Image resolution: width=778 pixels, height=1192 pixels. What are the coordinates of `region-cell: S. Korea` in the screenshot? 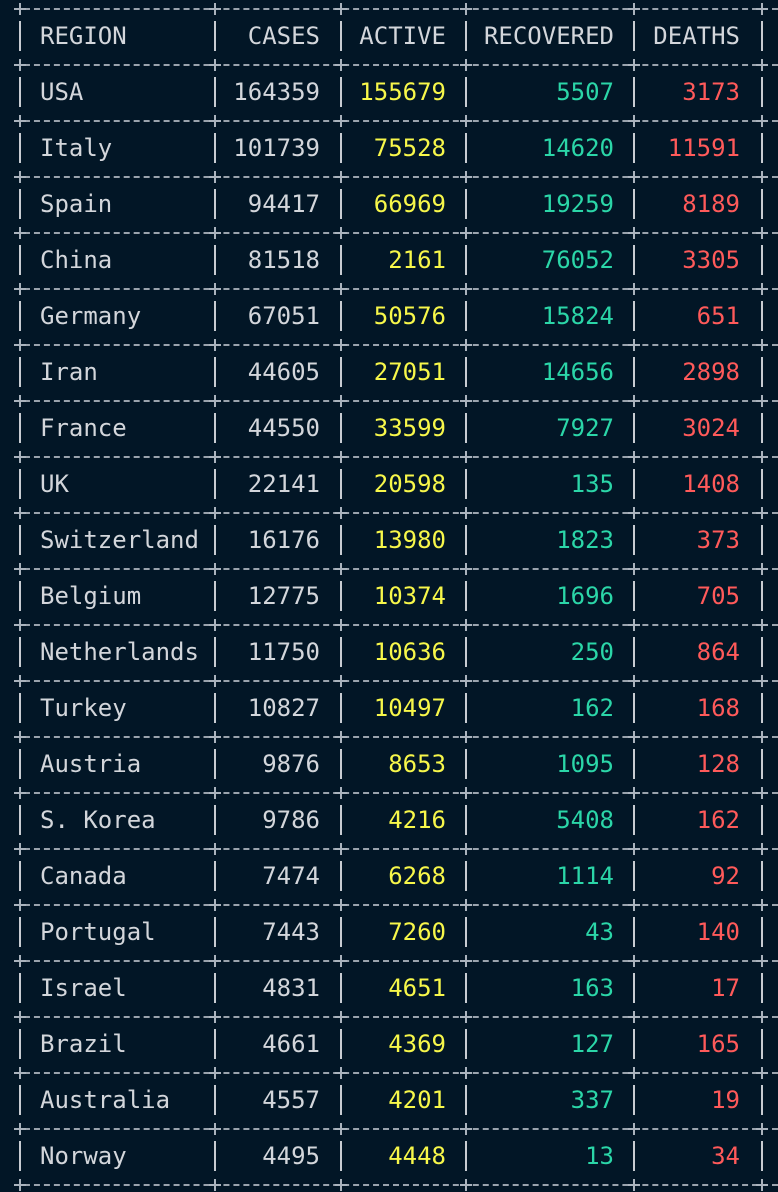 It's located at (98, 820).